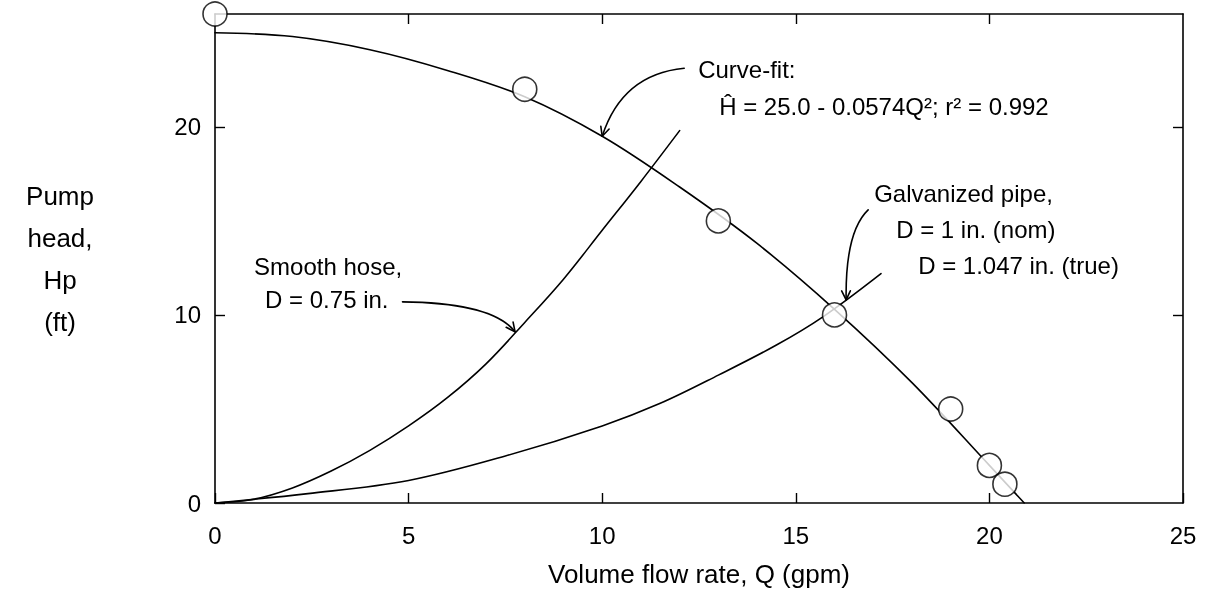  What do you see at coordinates (215, 535) in the screenshot?
I see `x-tick-label: 0` at bounding box center [215, 535].